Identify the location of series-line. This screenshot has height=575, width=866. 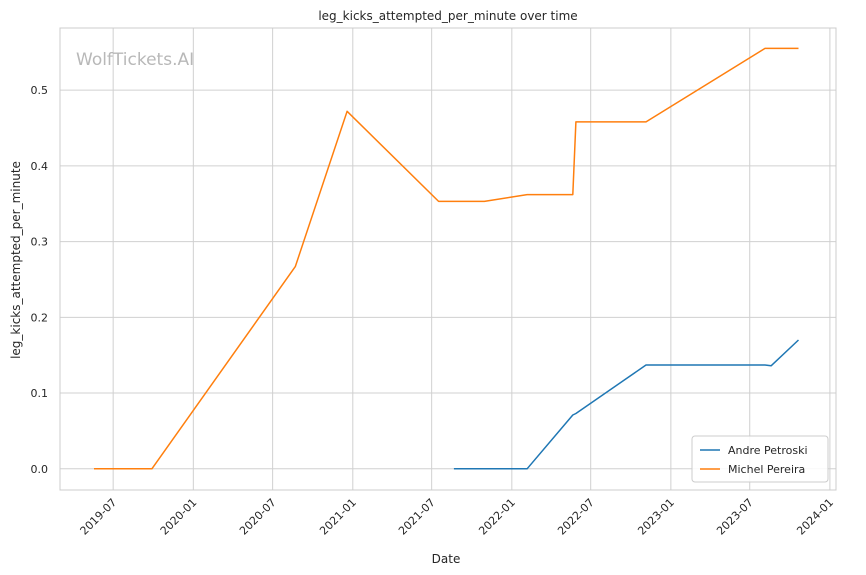
(626, 404).